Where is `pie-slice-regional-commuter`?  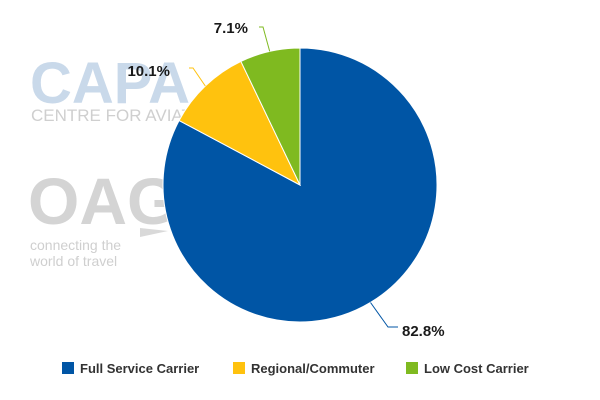
pie-slice-regional-commuter is located at coordinates (240, 123).